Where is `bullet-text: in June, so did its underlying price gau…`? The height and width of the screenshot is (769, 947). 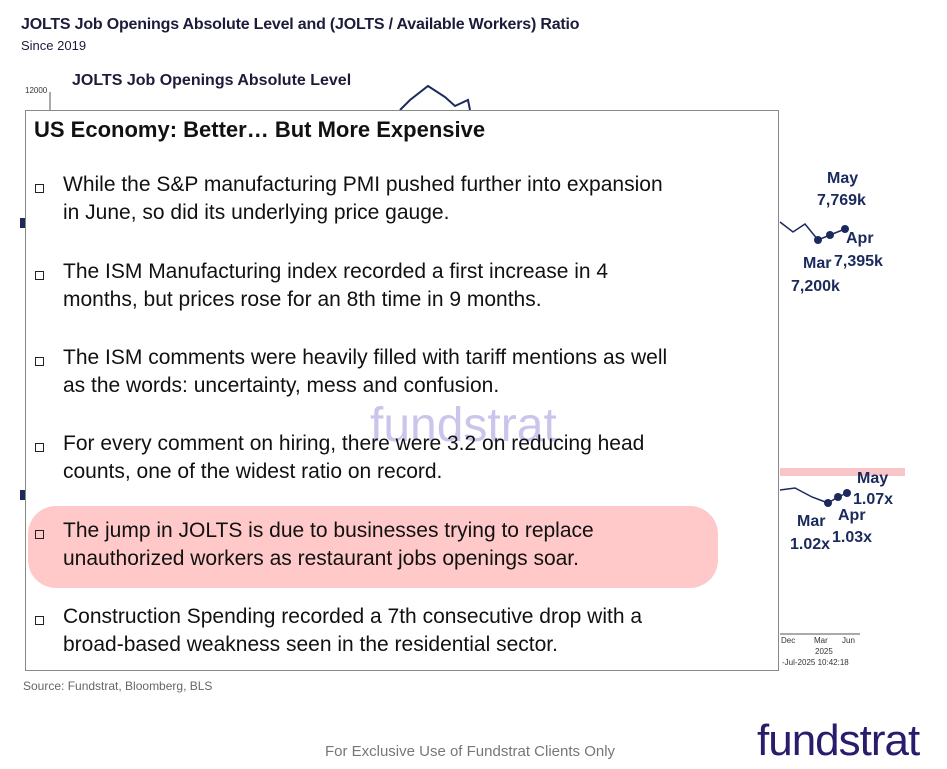
bullet-text: in June, so did its underlying price gau… is located at coordinates (256, 212).